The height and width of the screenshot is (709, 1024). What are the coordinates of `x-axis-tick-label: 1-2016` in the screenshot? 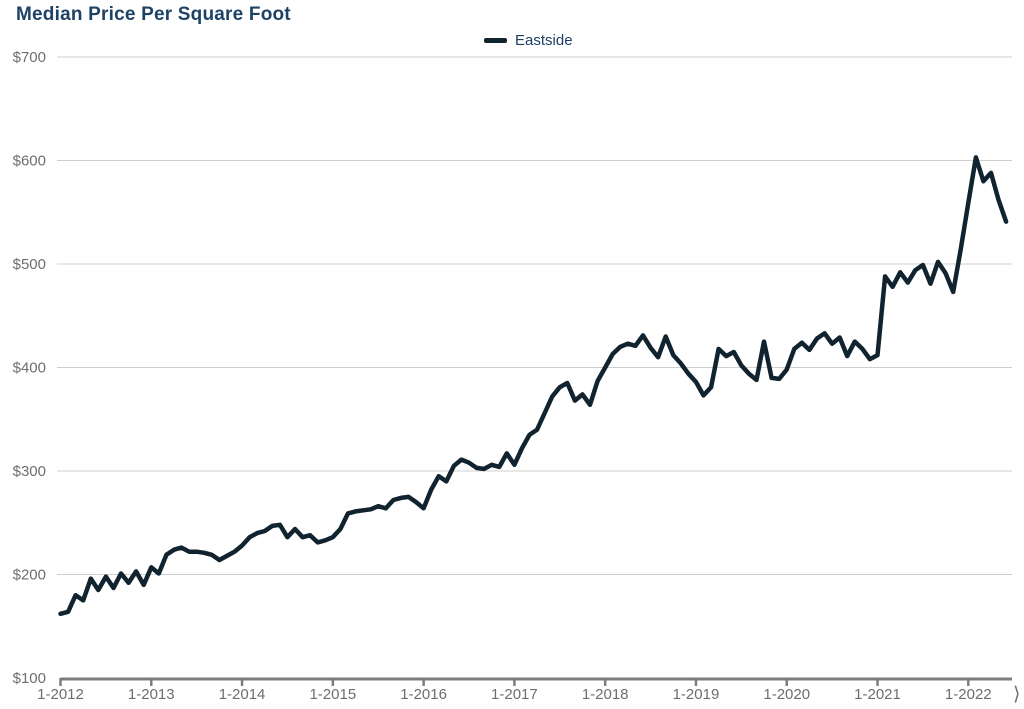 It's located at (423, 694).